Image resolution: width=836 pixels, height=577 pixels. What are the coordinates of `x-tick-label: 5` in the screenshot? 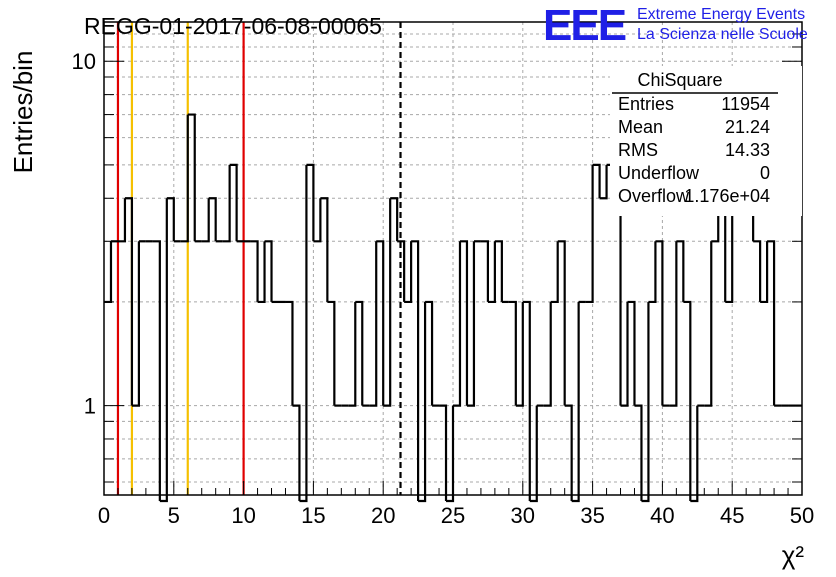 It's located at (174, 515).